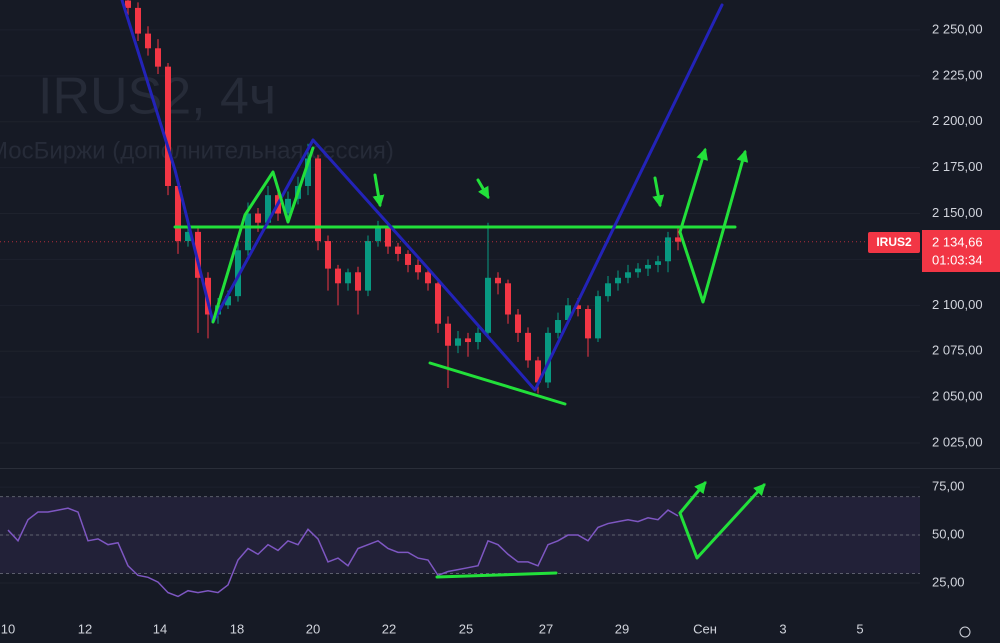 This screenshot has width=1000, height=643. I want to click on y-tick-label: 2 175,00, so click(957, 166).